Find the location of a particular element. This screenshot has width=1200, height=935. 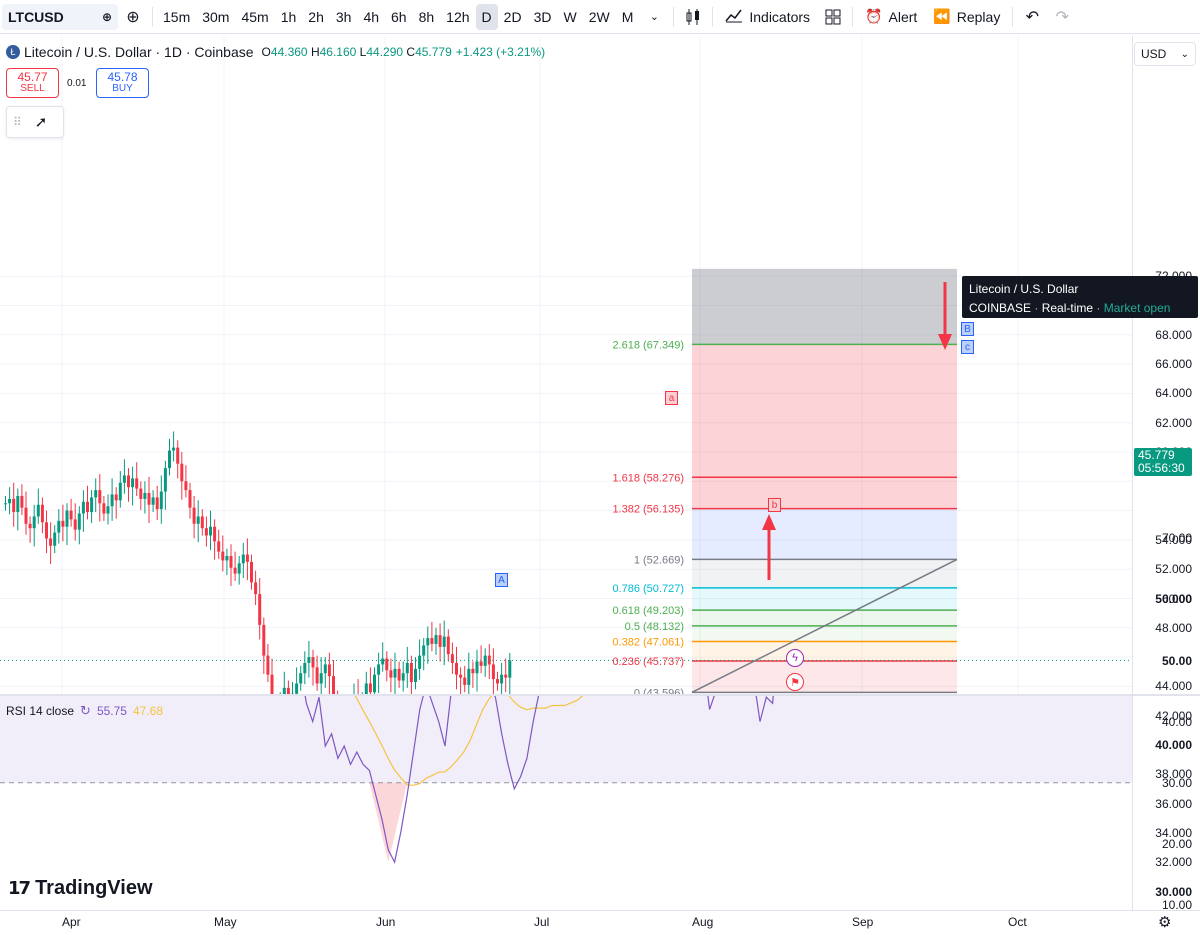

currency-label: USD is located at coordinates (1154, 54).